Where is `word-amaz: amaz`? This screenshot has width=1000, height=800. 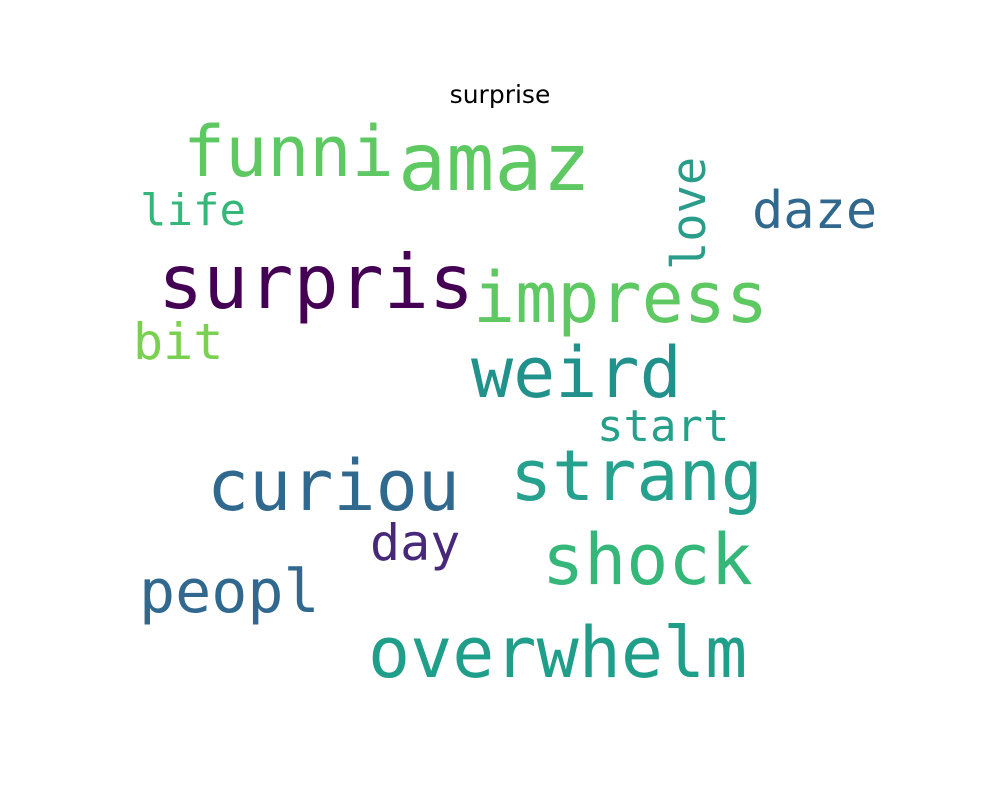 word-amaz: amaz is located at coordinates (494, 162).